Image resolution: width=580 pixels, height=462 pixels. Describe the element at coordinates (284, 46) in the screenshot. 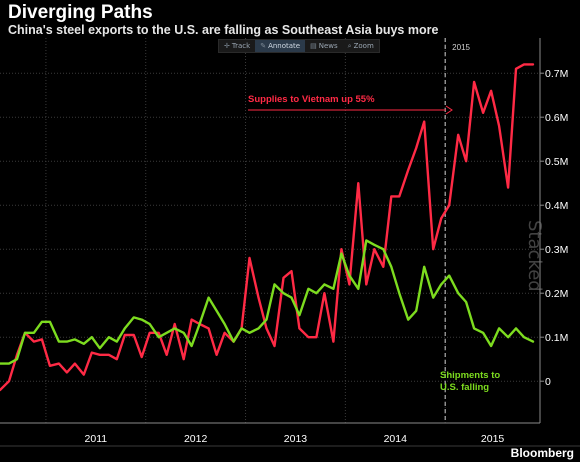

I see `annotate-label: Annotate` at that location.